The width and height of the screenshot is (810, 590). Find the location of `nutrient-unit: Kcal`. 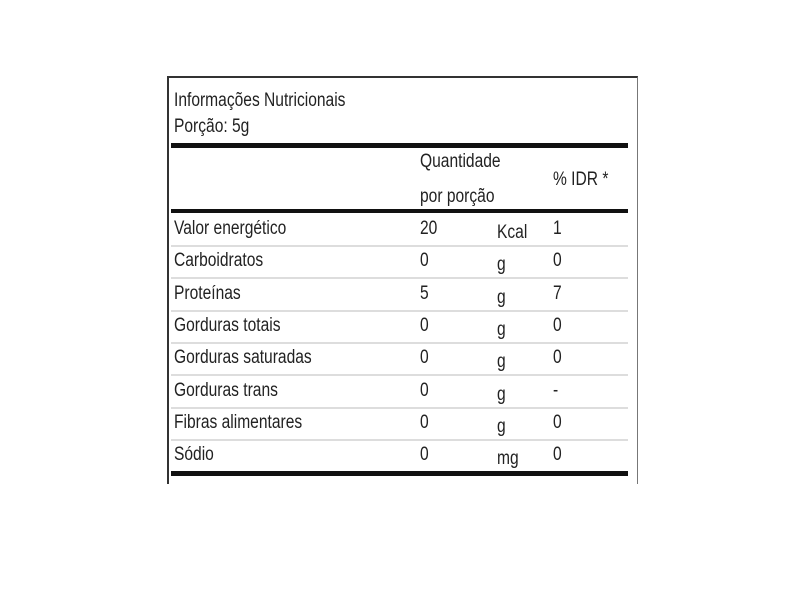

nutrient-unit: Kcal is located at coordinates (512, 232).